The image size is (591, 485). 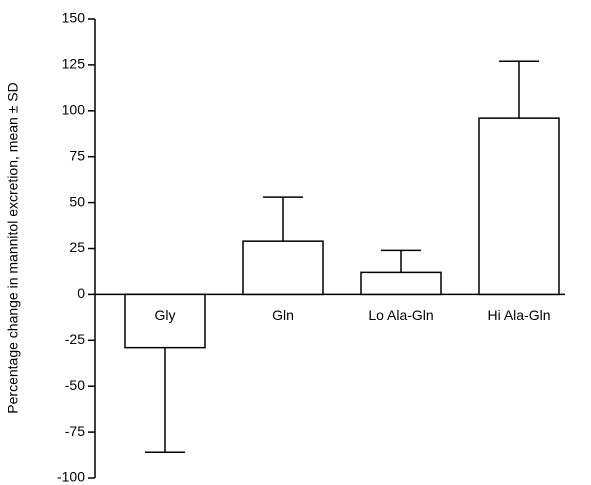 I want to click on y-tick-label: 125, so click(x=74, y=64).